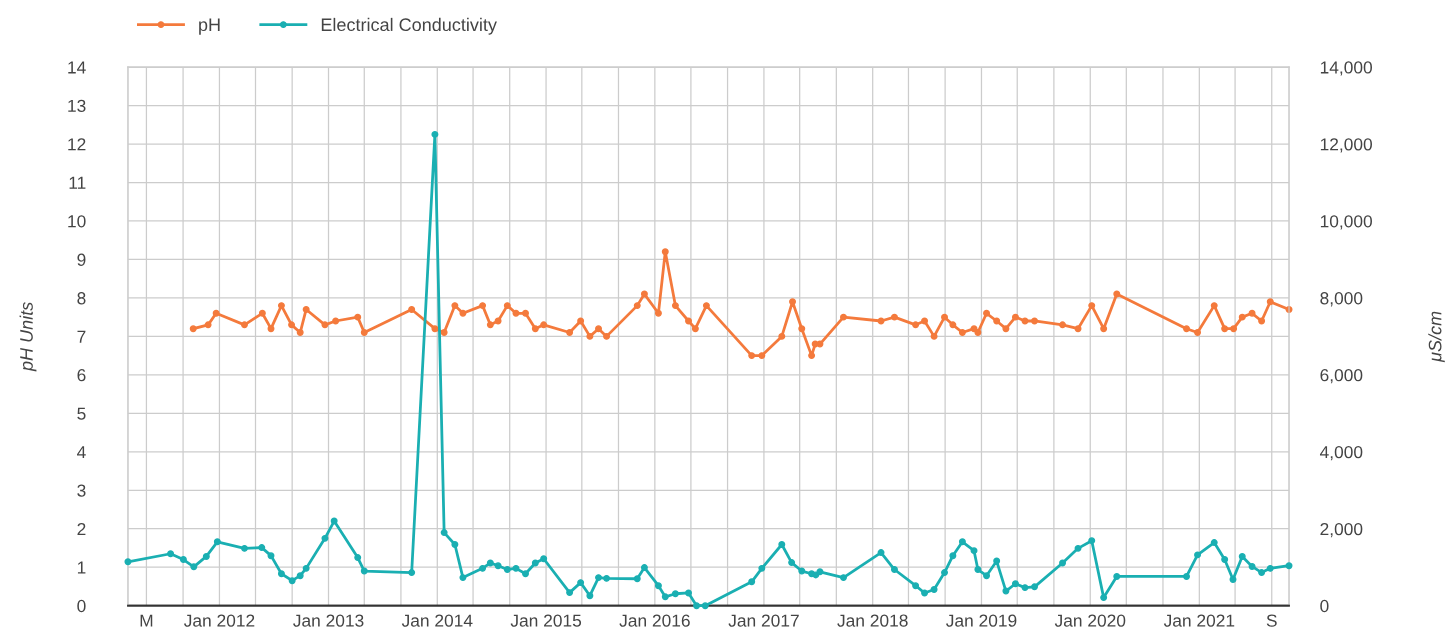  Describe the element at coordinates (81, 606) in the screenshot. I see `y-tick-label: 0` at that location.